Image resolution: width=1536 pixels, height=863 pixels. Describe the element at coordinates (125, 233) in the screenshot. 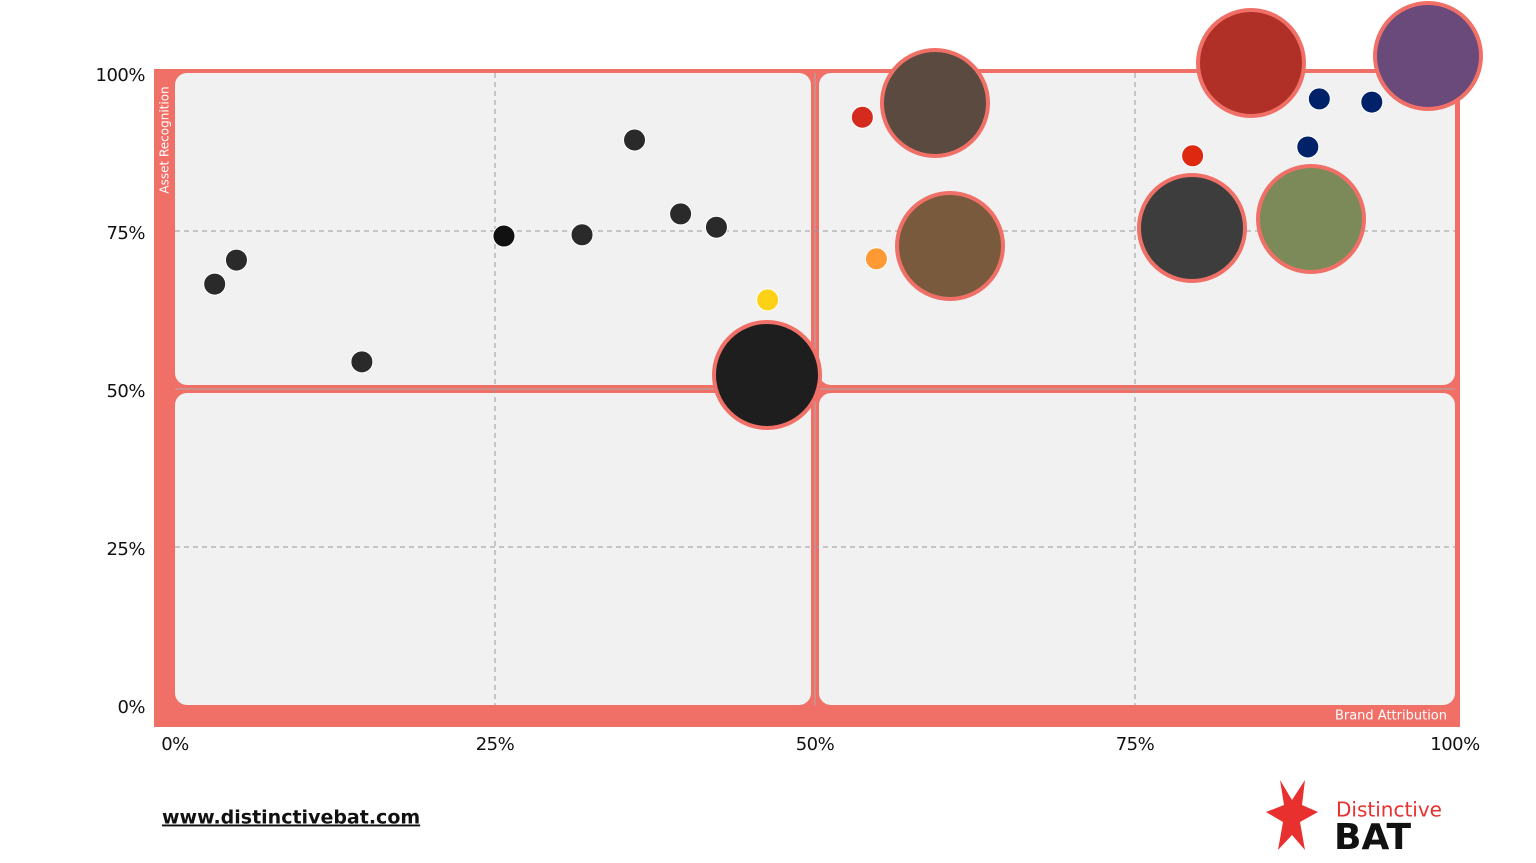

I see `y-tick-label: 75%` at that location.